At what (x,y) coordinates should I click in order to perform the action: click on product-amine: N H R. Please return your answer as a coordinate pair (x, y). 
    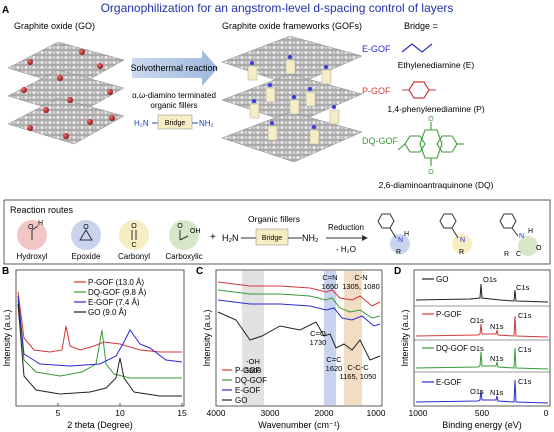
    Looking at the image, I should click on (393, 234).